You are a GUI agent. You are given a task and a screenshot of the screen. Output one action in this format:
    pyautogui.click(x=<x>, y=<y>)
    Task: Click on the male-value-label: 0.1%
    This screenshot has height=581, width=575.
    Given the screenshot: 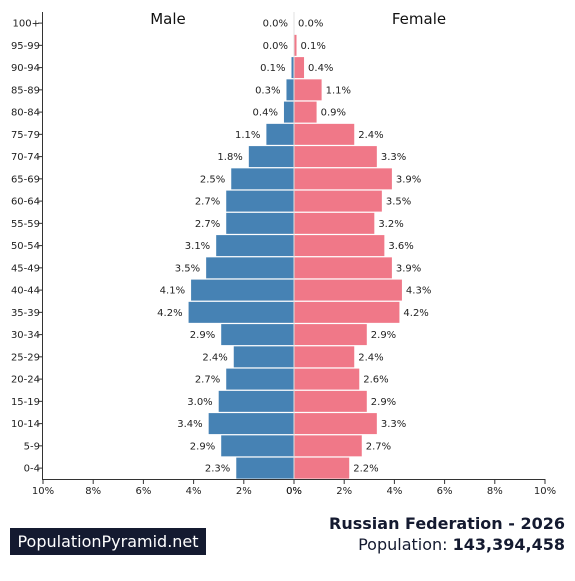 What is the action you would take?
    pyautogui.click(x=272, y=68)
    